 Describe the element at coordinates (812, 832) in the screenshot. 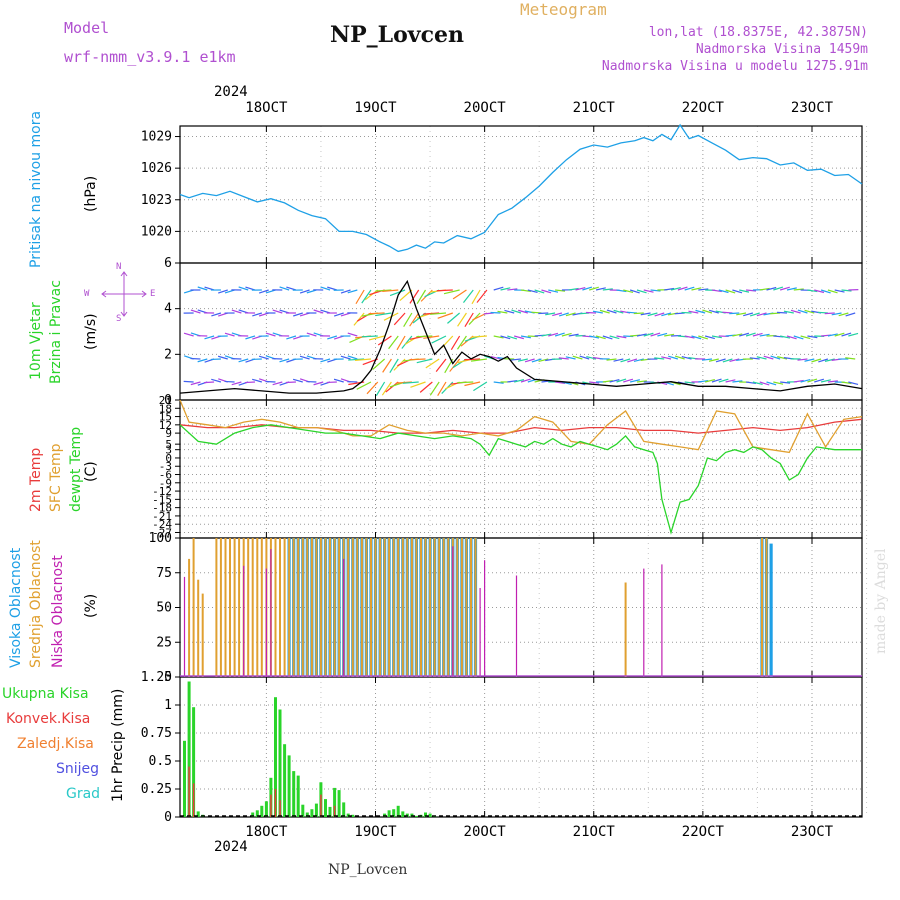

I see `day-label-bottom: 23OCT` at that location.